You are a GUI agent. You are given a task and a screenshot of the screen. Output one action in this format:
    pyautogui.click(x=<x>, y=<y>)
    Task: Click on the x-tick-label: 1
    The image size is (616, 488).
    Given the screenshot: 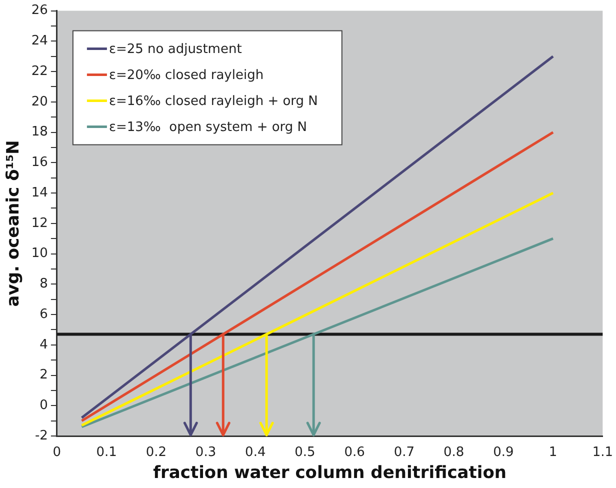 What is the action you would take?
    pyautogui.click(x=553, y=452)
    